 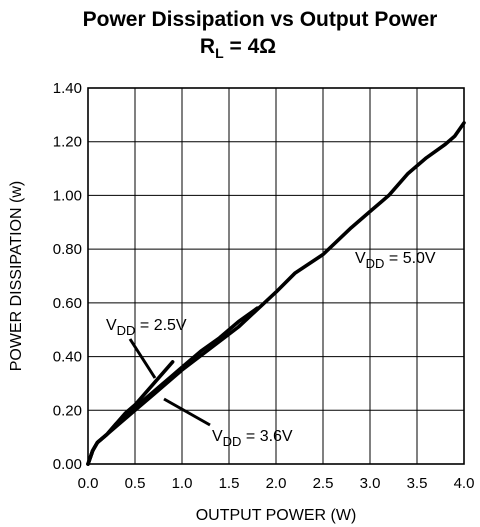 What do you see at coordinates (323, 483) in the screenshot?
I see `x-tick-label: 2.5` at bounding box center [323, 483].